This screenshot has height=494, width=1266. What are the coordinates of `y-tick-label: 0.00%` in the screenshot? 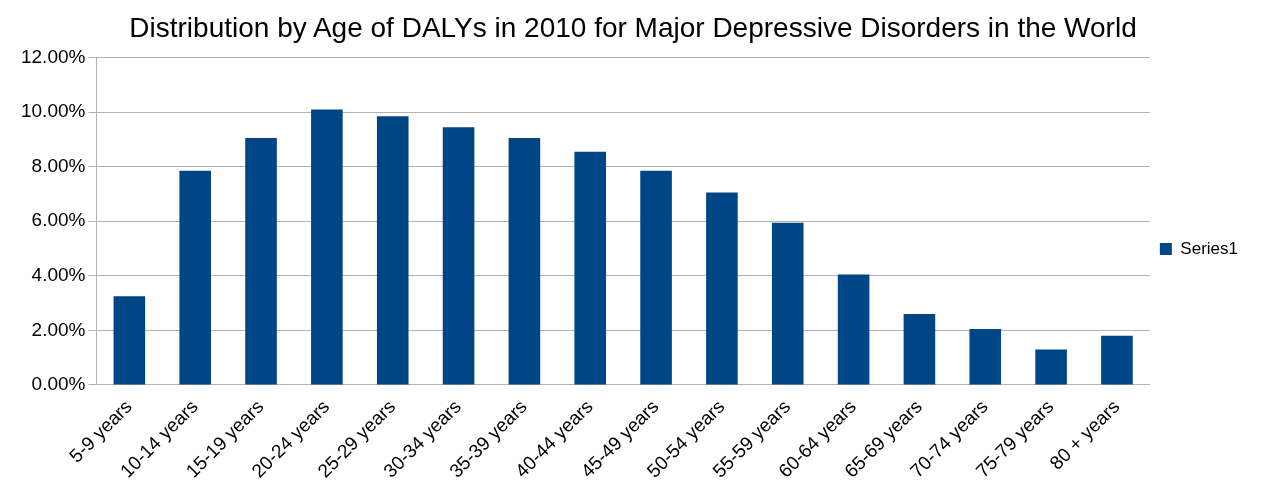 It's located at (58, 384).